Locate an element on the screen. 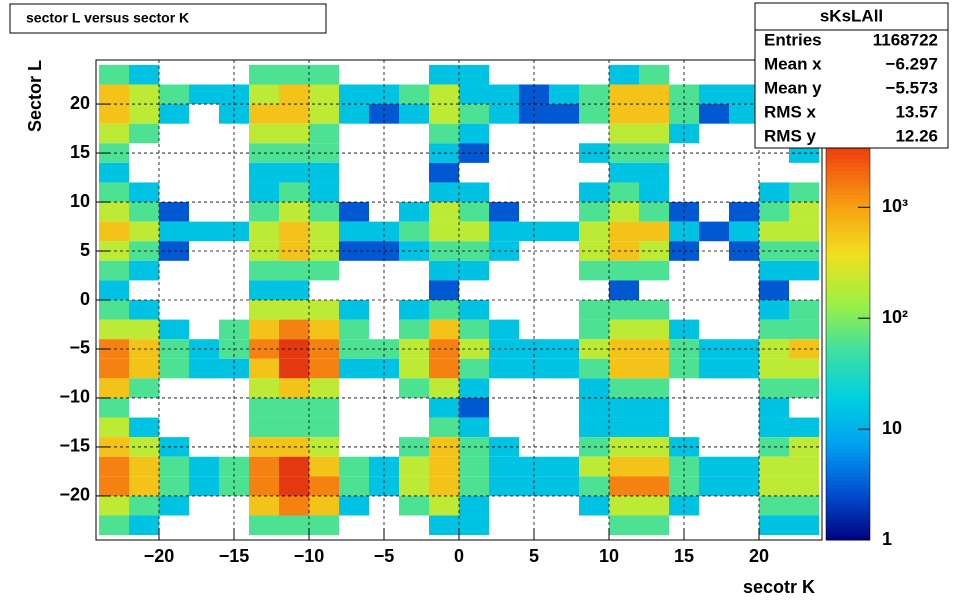  x-tick-label: 10 is located at coordinates (609, 556).